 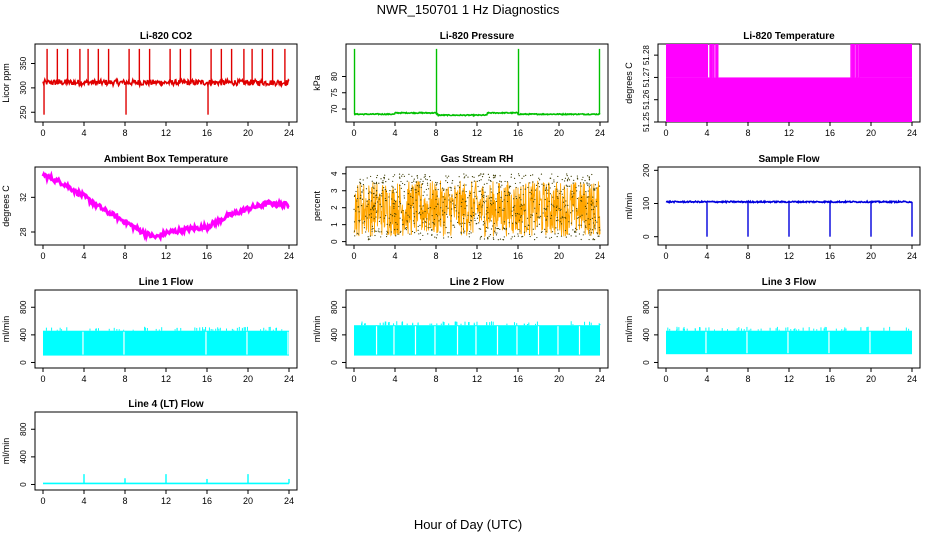 I want to click on plot-frame, so click(x=477, y=83).